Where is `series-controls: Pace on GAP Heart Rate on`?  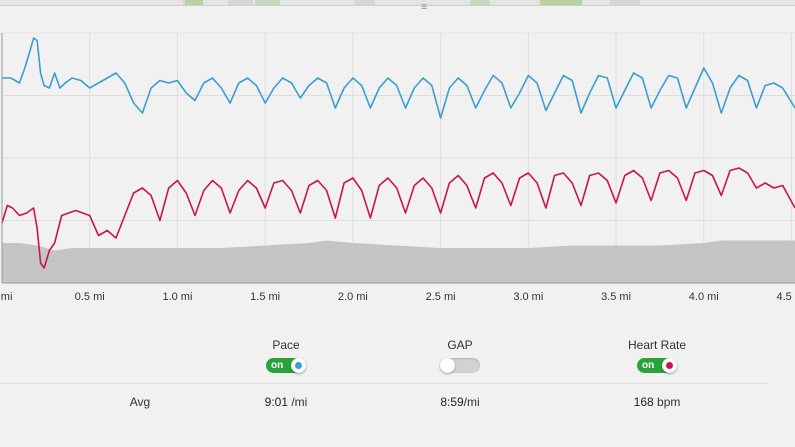
series-controls: Pace on GAP Heart Rate on is located at coordinates (397, 358).